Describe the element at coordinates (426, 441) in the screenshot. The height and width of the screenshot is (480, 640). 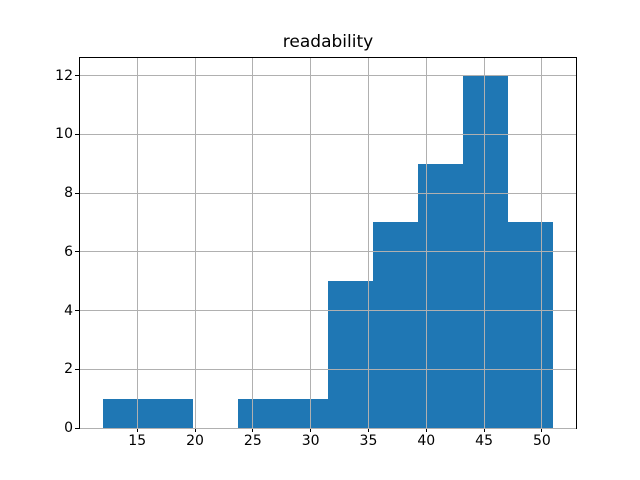
I see `x-tick-label: 40` at that location.